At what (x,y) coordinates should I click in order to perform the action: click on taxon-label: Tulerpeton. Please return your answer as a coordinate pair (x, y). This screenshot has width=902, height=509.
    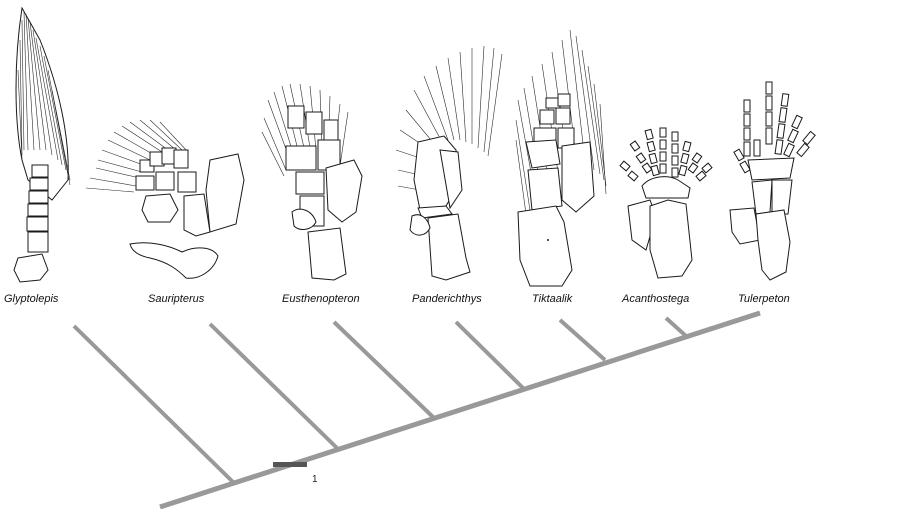
    Looking at the image, I should click on (764, 299).